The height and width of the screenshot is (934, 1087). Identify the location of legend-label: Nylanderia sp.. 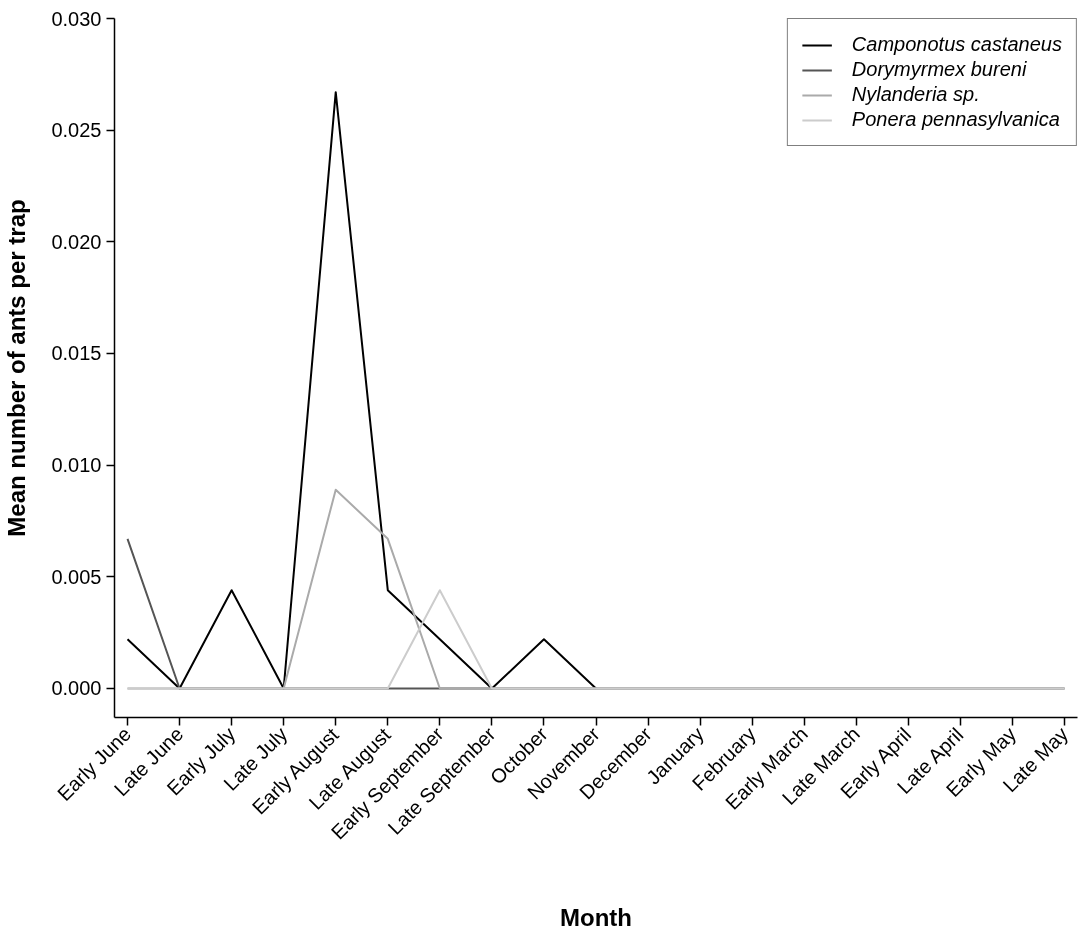
(915, 94).